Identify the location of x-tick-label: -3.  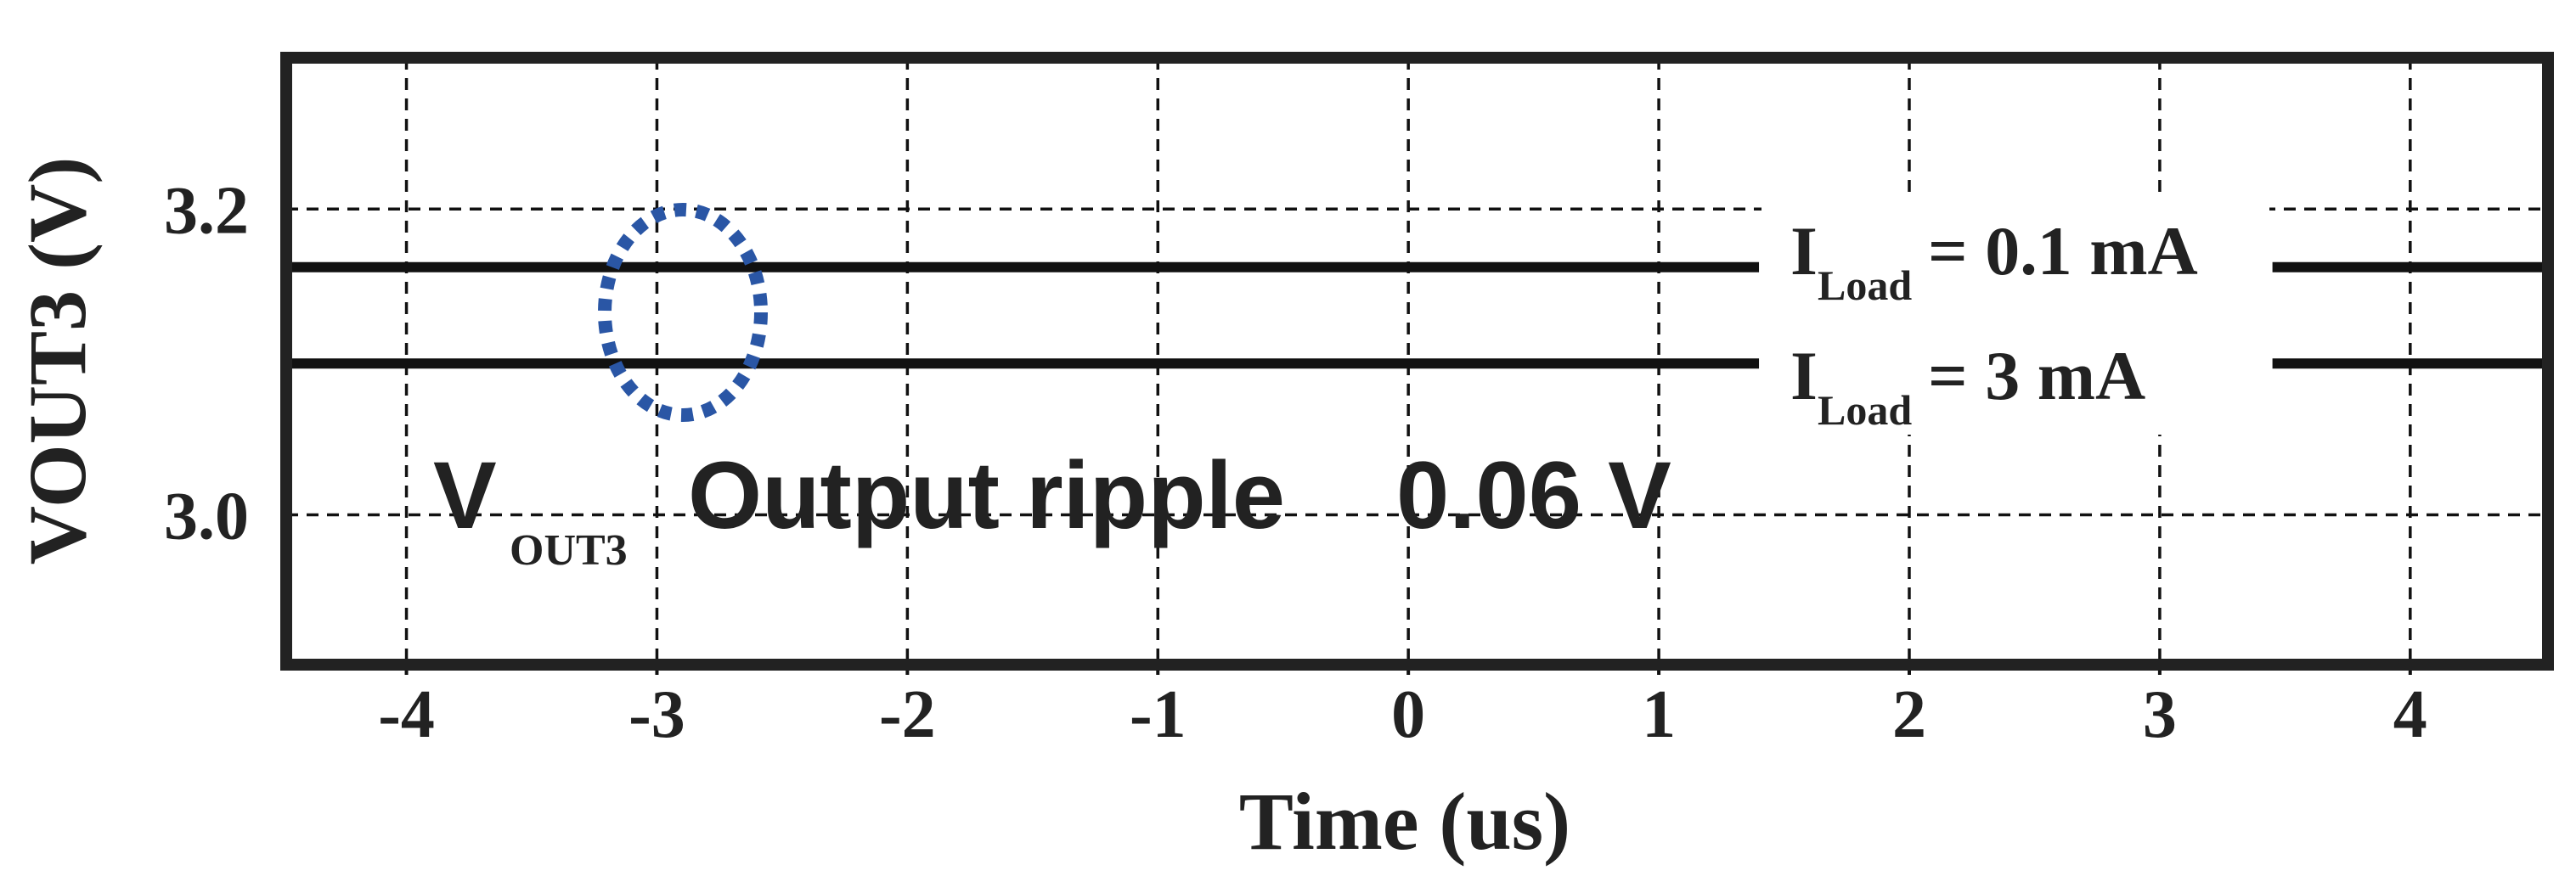
(656, 714).